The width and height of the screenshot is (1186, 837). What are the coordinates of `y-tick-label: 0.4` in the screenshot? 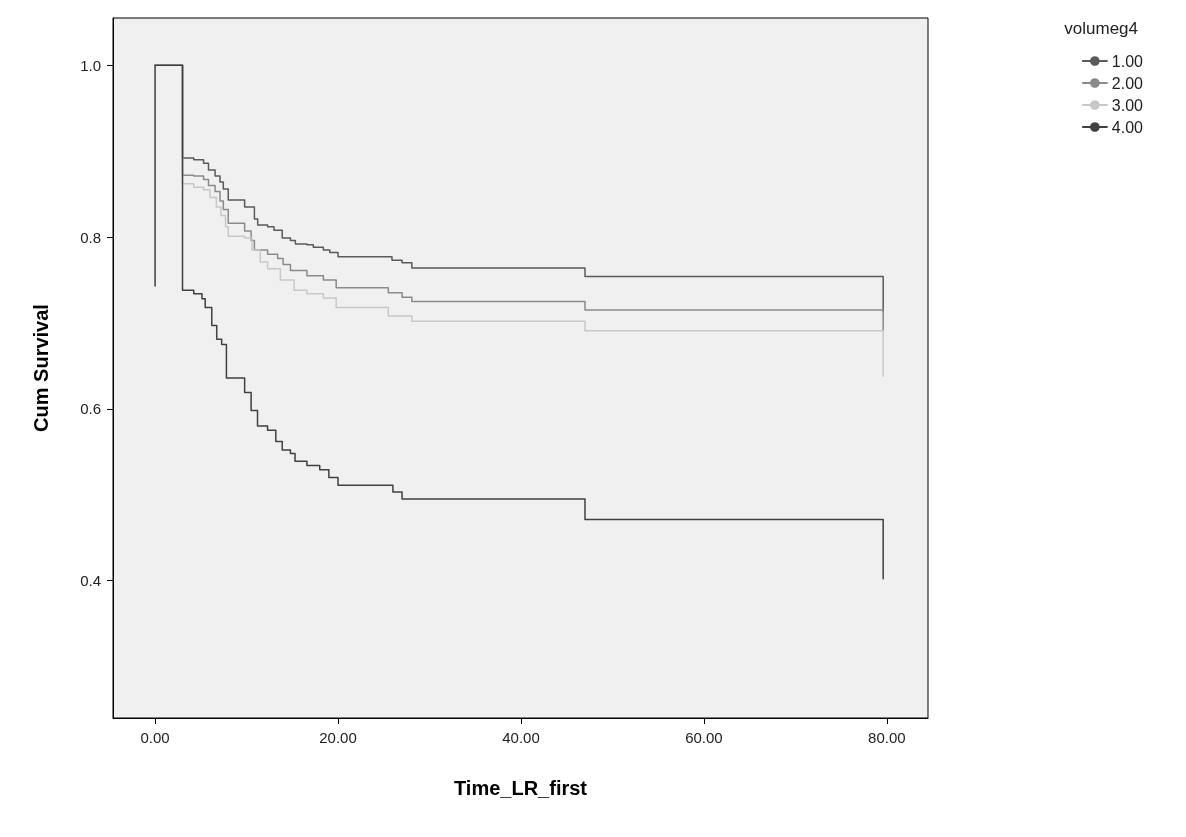 It's located at (90, 581).